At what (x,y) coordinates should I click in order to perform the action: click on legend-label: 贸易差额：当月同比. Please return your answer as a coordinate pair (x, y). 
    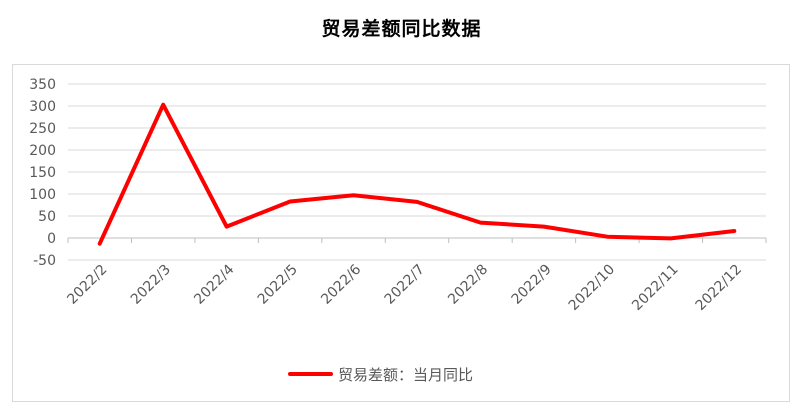
    Looking at the image, I should click on (405, 375).